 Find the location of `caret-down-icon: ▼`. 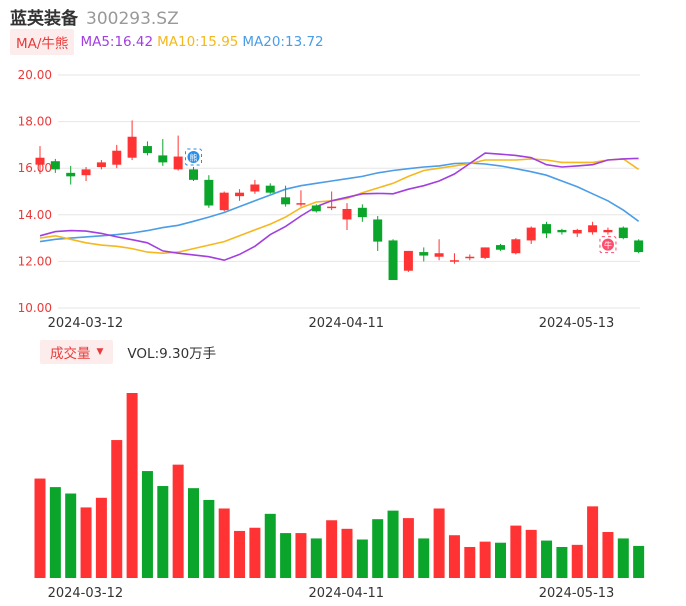

caret-down-icon: ▼ is located at coordinates (100, 352).